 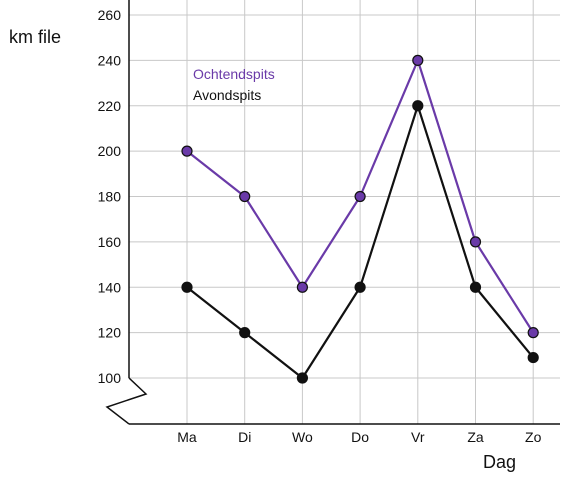 I want to click on x-tick-label: Vr, so click(x=418, y=437).